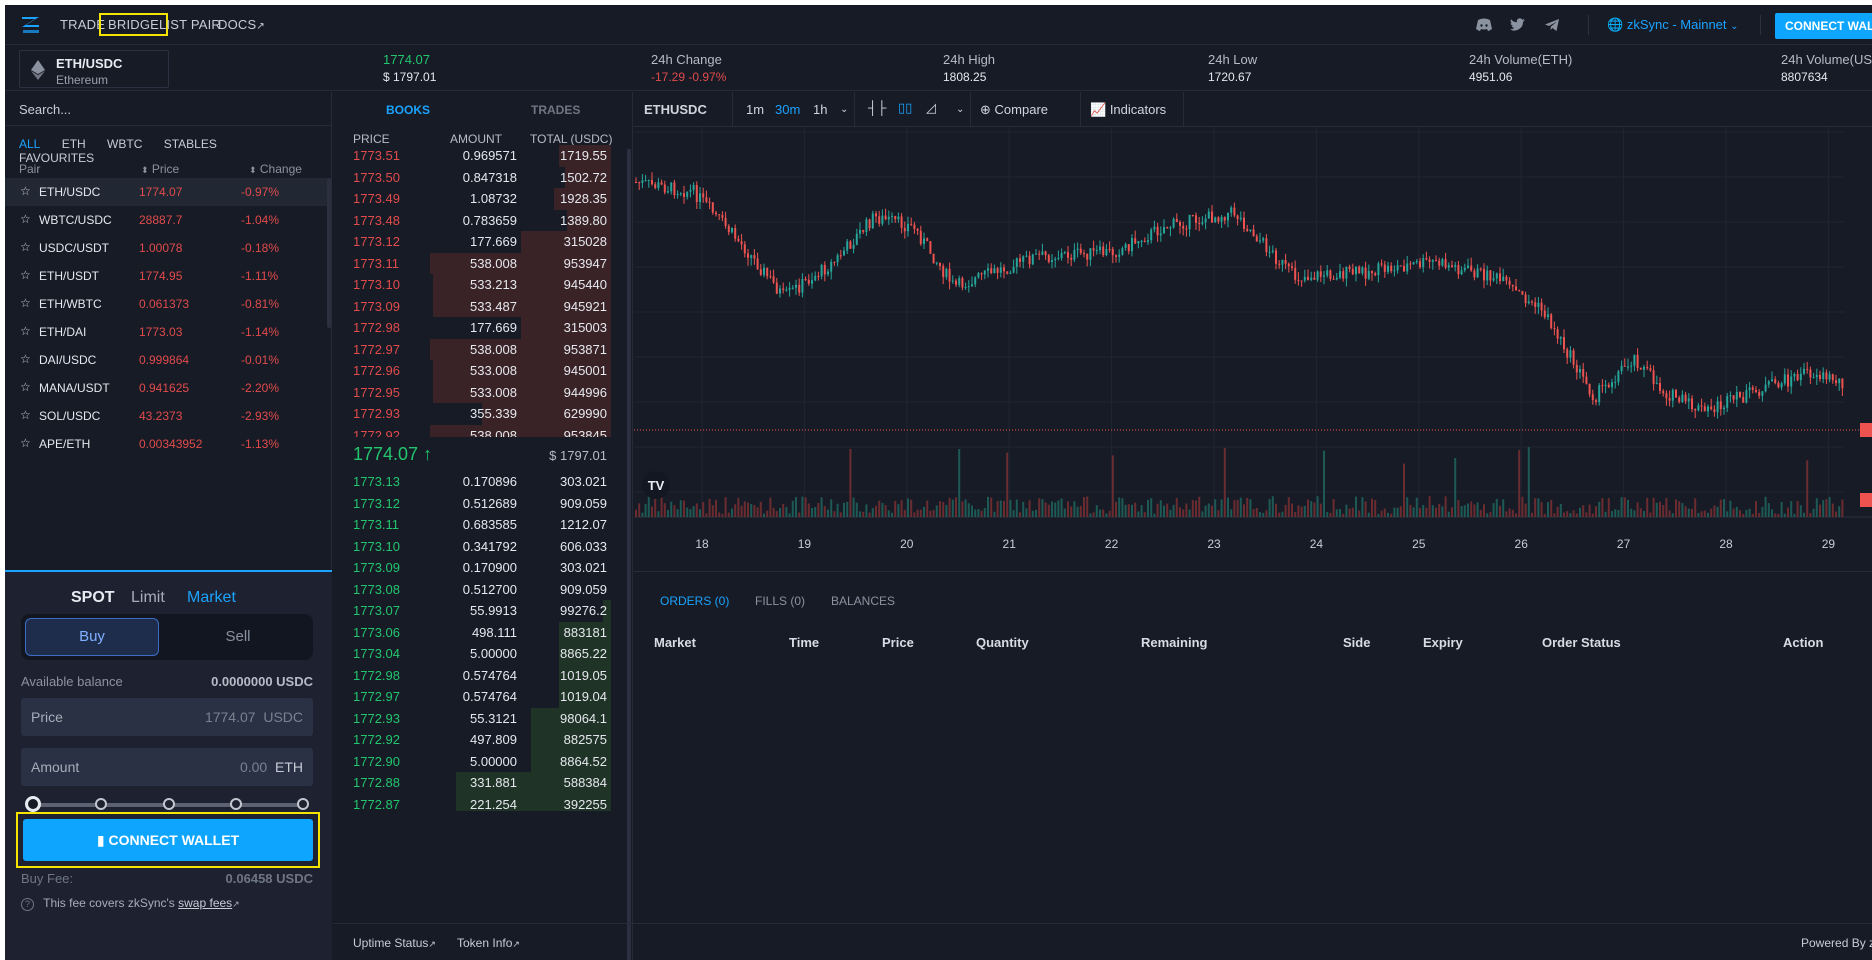 Image resolution: width=1872 pixels, height=960 pixels. What do you see at coordinates (394, 943) in the screenshot?
I see `uptime-status-link: Uptime Status↗` at bounding box center [394, 943].